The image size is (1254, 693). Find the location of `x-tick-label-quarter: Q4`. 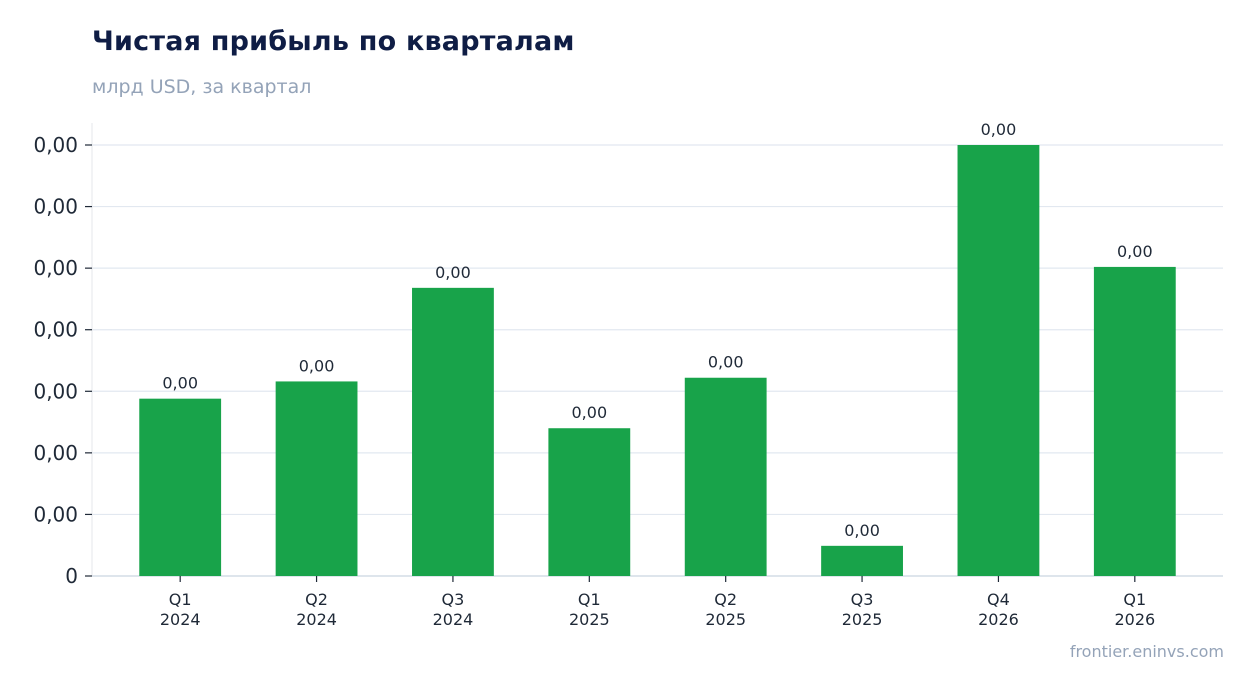

x-tick-label-quarter: Q4 is located at coordinates (998, 599).